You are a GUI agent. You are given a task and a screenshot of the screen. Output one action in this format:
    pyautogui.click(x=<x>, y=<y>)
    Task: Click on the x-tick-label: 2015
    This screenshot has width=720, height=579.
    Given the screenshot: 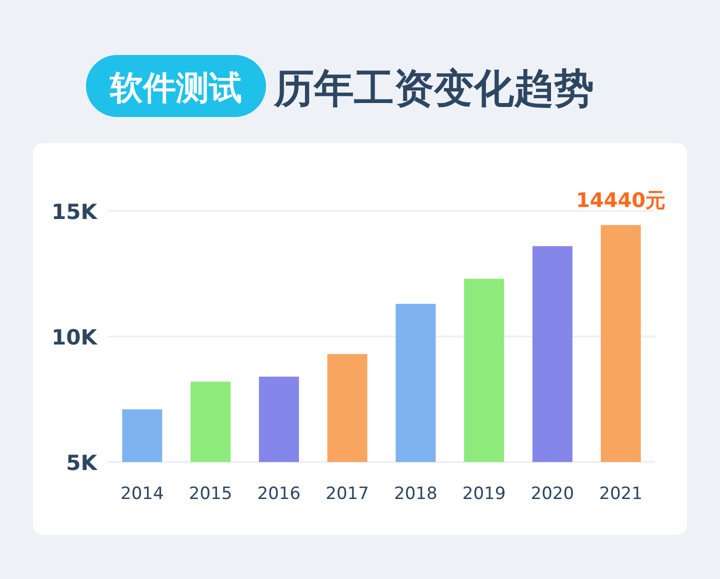 What is the action you would take?
    pyautogui.click(x=210, y=494)
    